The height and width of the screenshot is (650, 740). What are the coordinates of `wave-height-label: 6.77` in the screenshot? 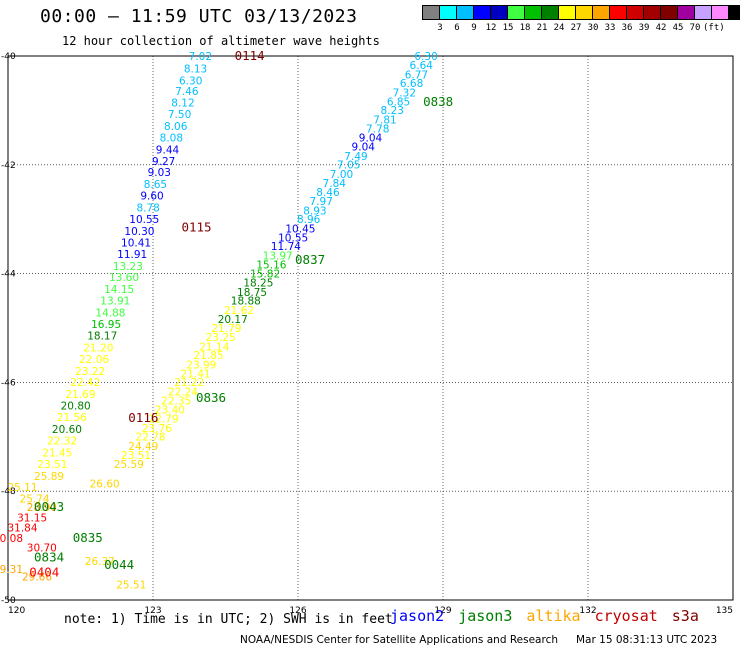 It's located at (416, 75).